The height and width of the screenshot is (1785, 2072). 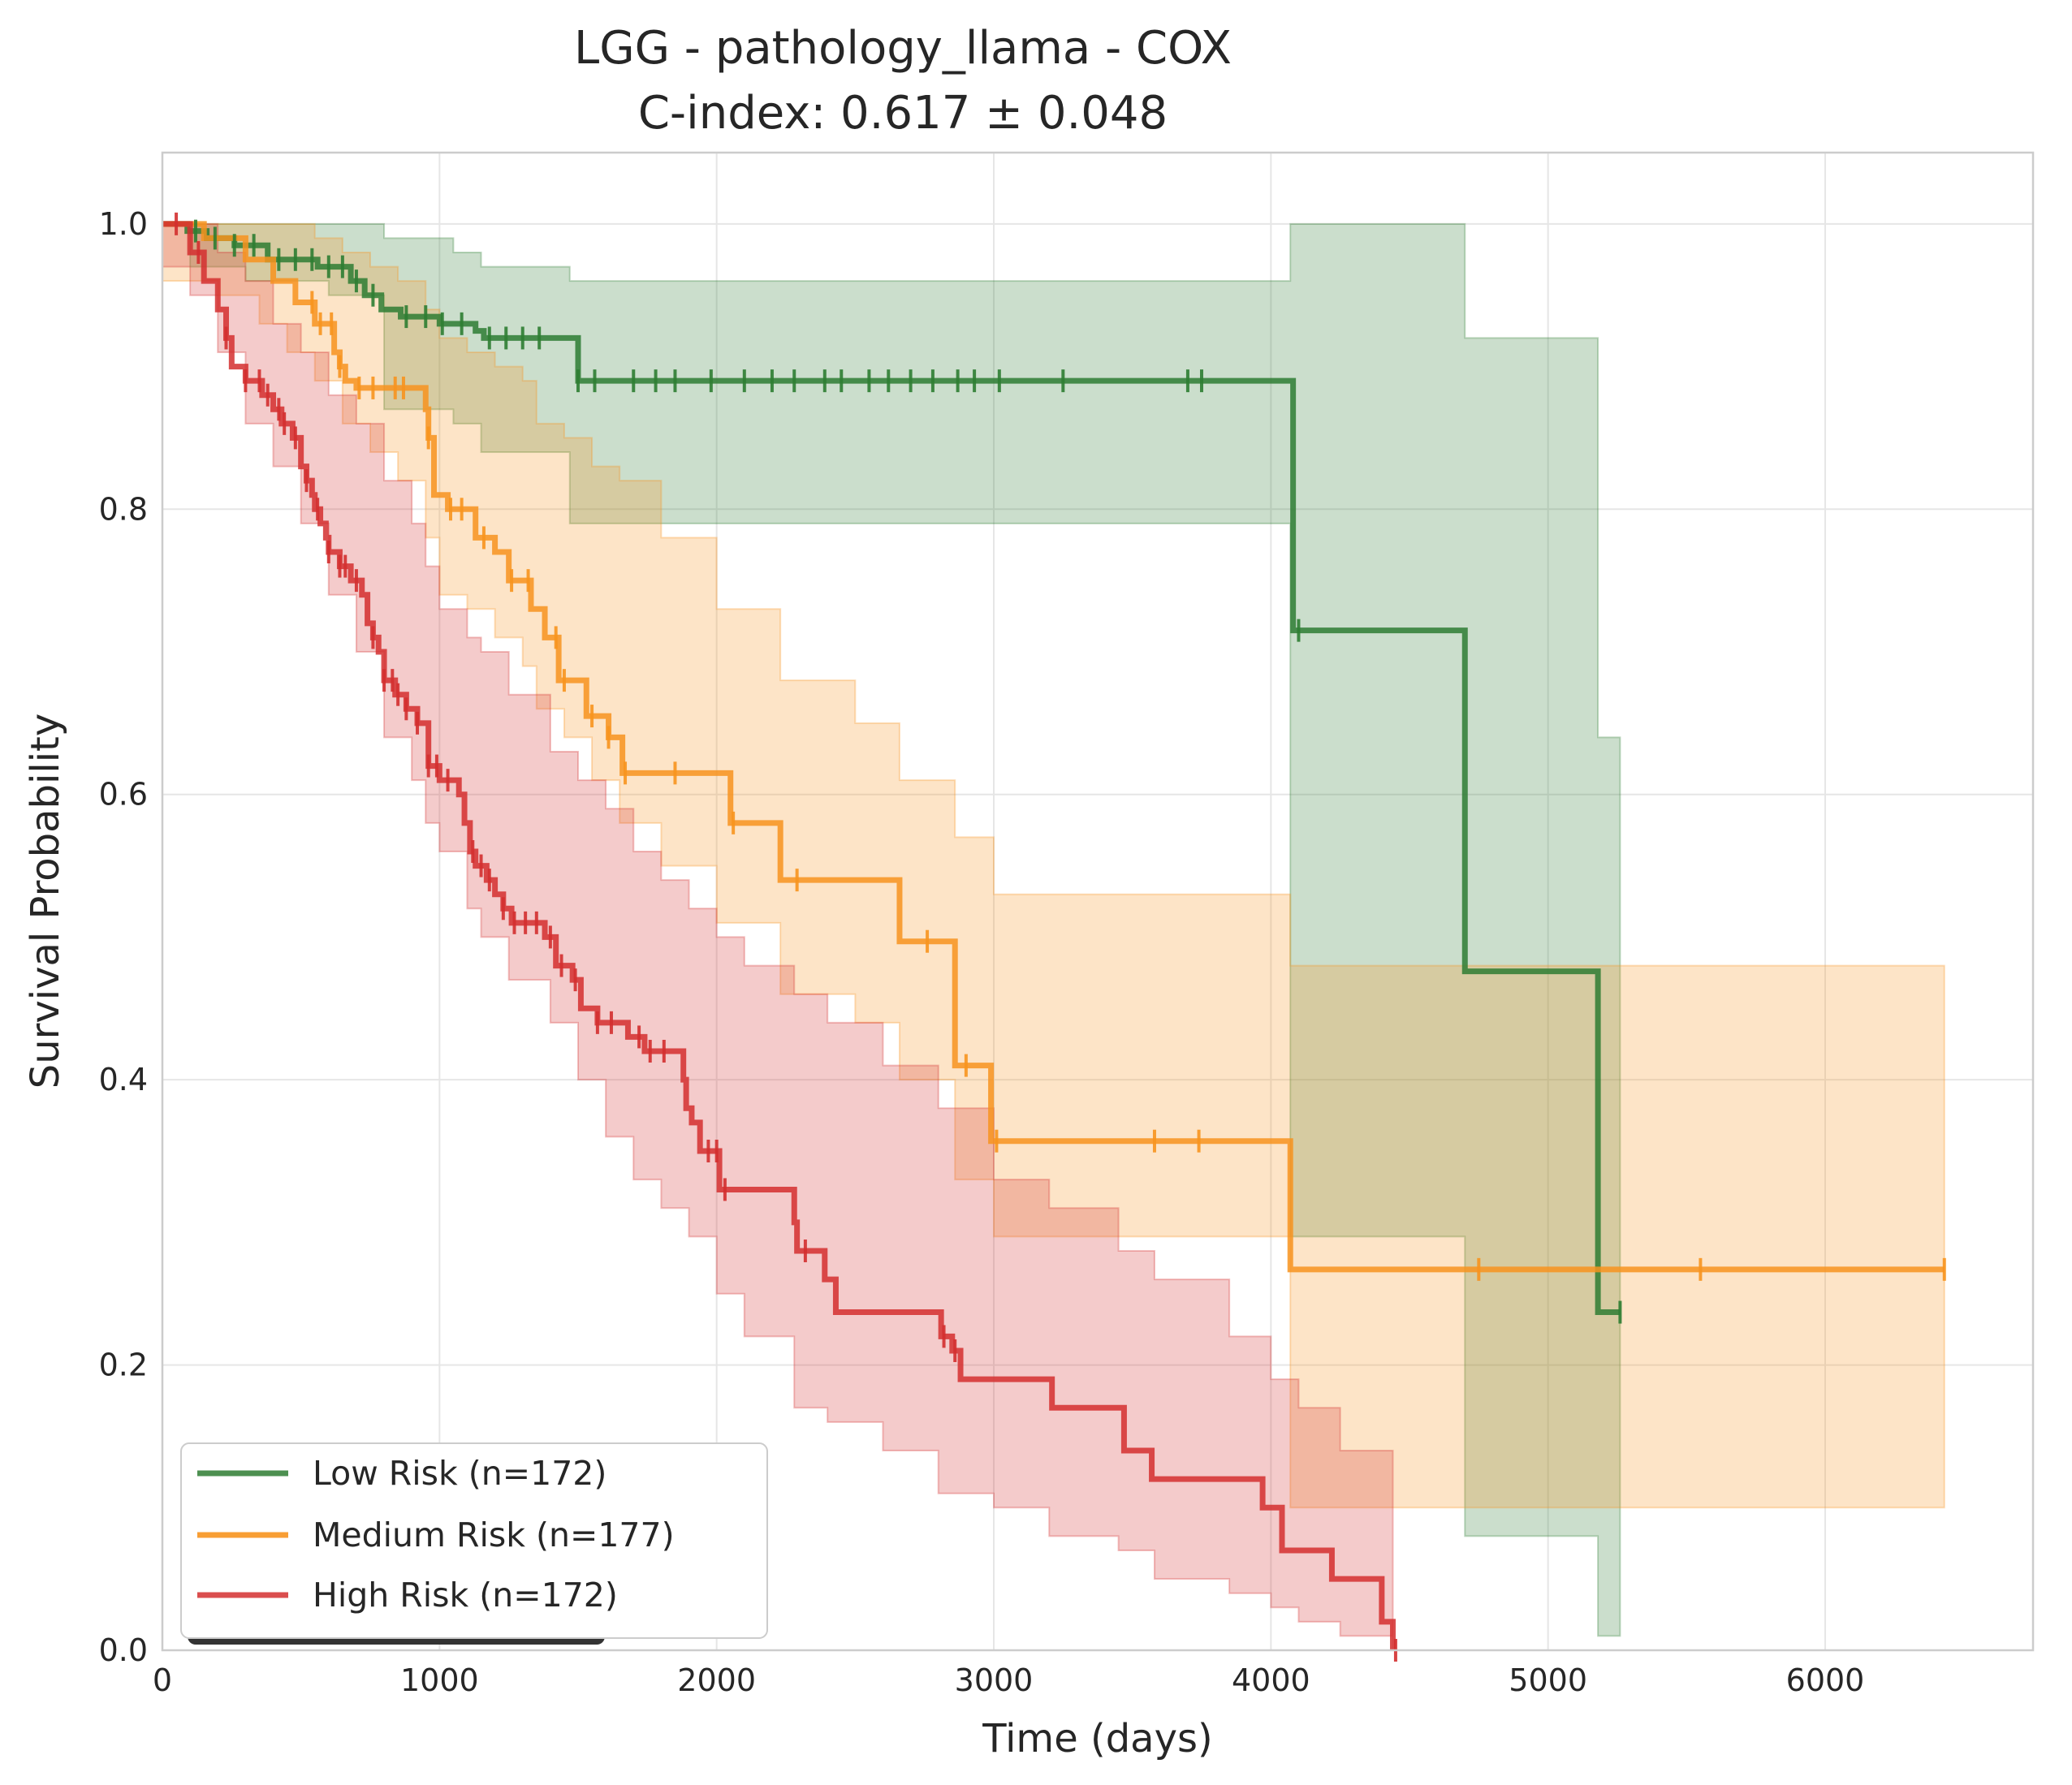 I want to click on x-axis-ticks: 0 1000 2000 3000 4000 5000 6000, so click(x=1008, y=1680).